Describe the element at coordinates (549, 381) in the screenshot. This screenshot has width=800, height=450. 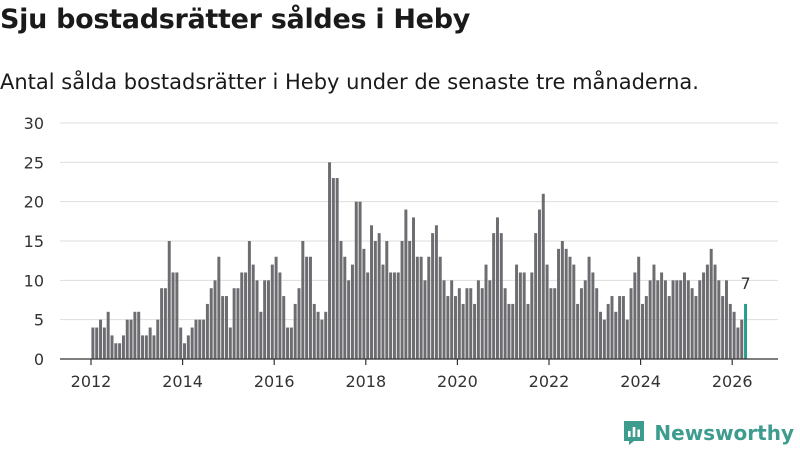
I see `x-tick-label: 2022` at that location.